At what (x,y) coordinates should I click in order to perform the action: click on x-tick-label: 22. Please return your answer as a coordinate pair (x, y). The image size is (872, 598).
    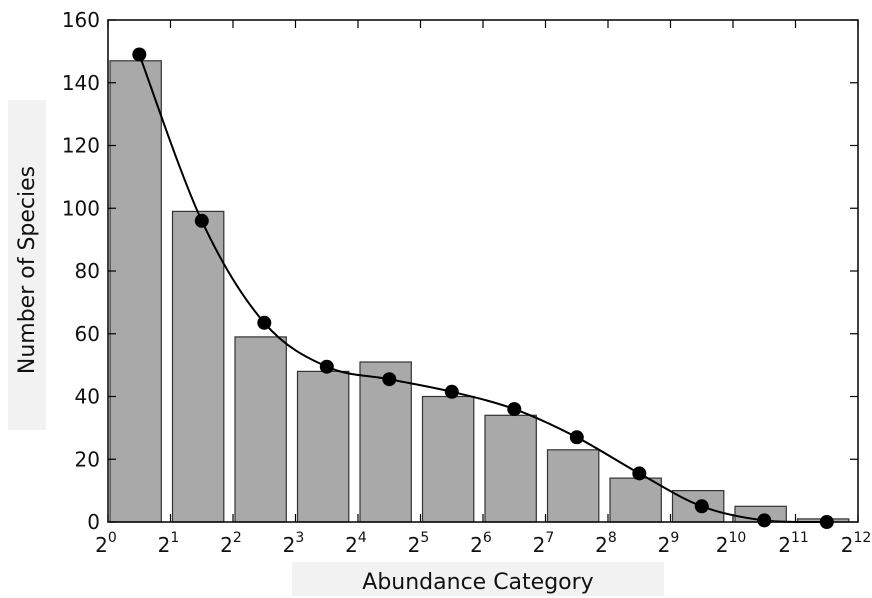
    Looking at the image, I should click on (231, 543).